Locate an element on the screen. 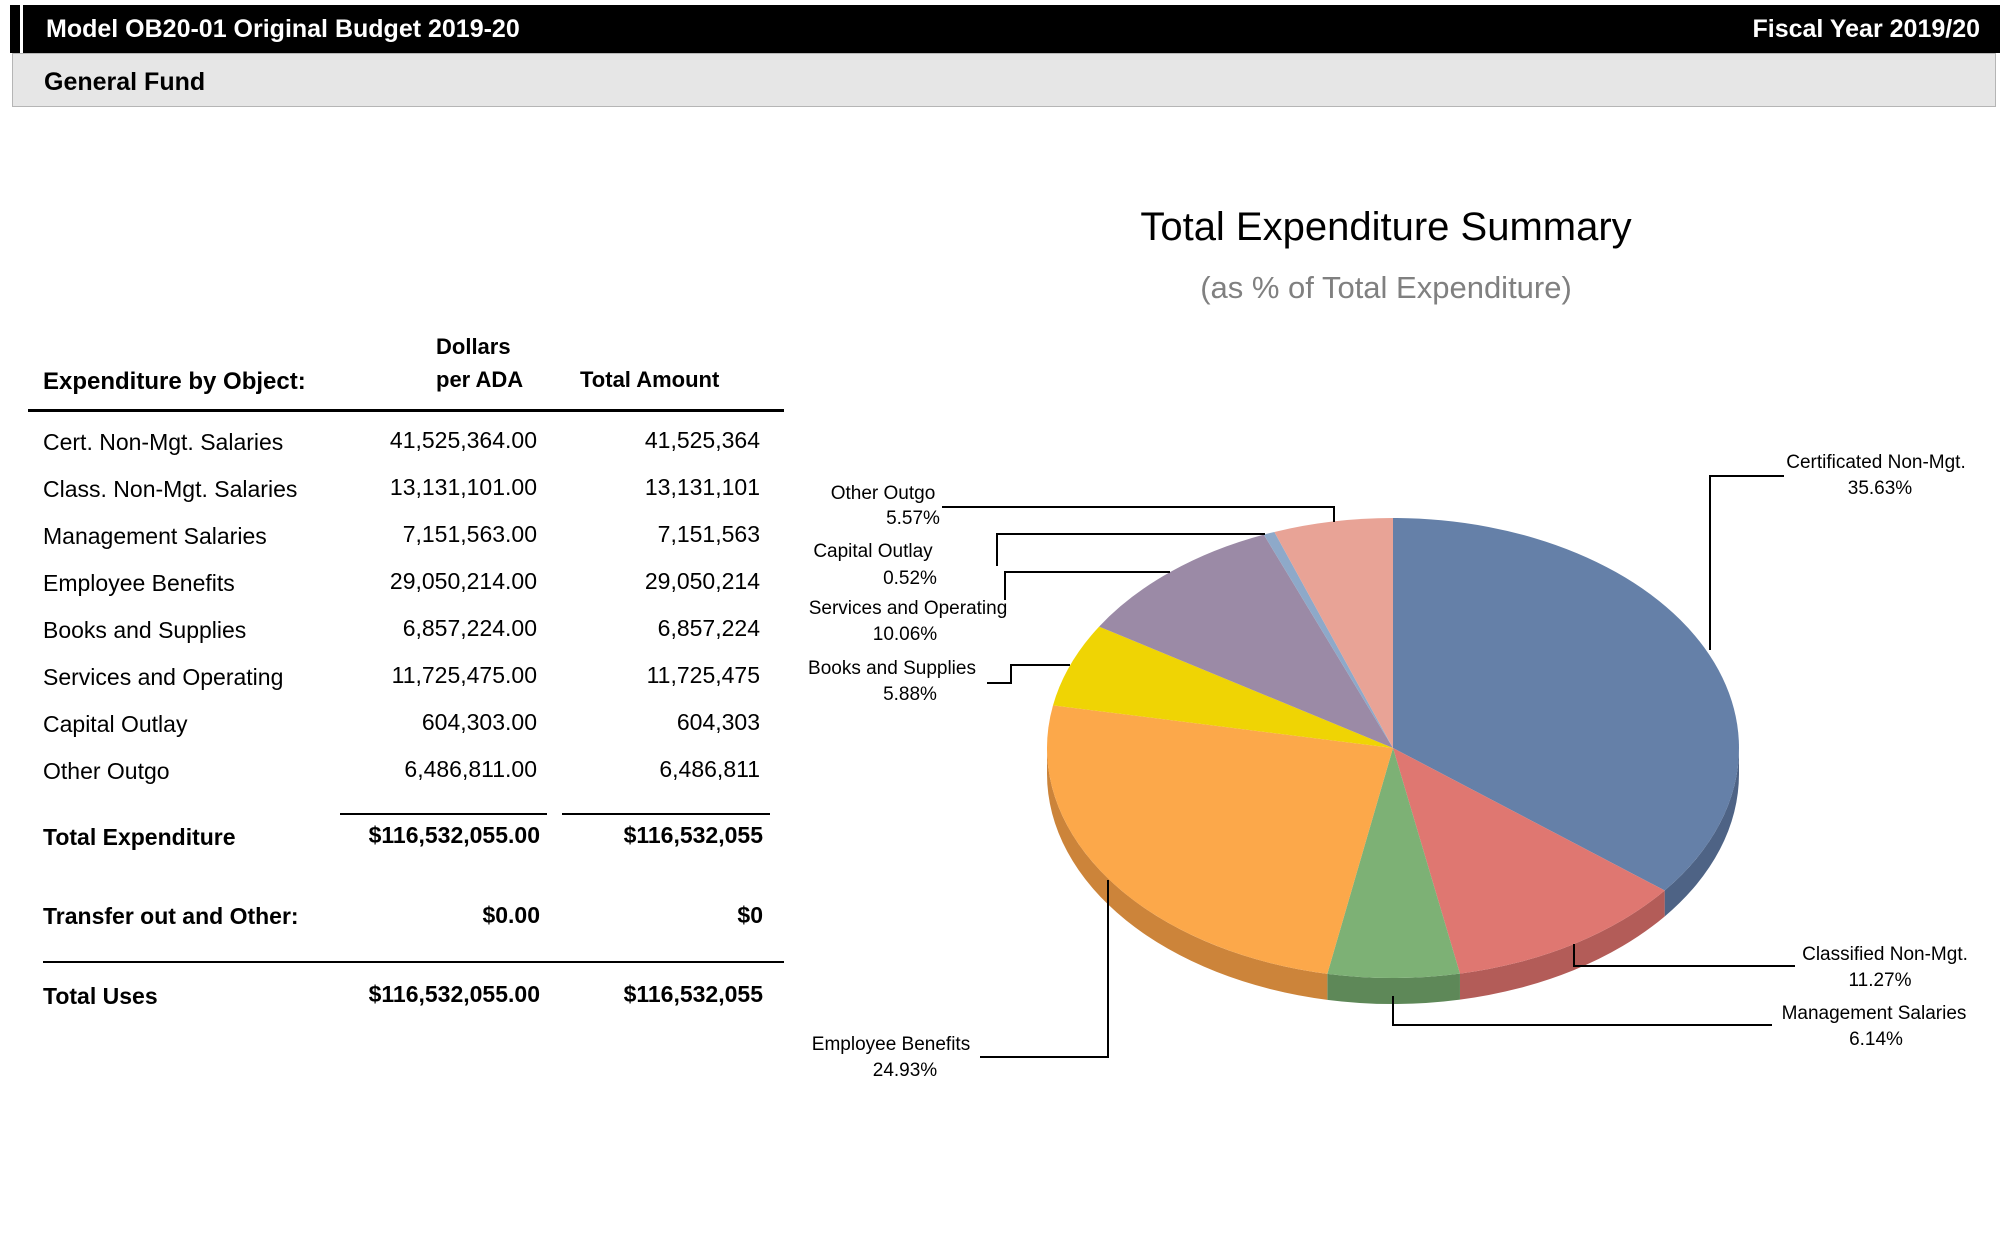  pie-slice-name-label: Management Salaries is located at coordinates (1874, 1013).